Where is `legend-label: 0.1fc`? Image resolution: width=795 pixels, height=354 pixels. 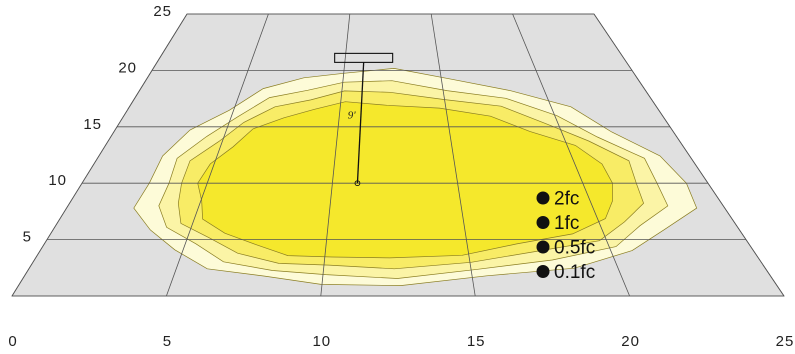 legend-label: 0.1fc is located at coordinates (574, 272).